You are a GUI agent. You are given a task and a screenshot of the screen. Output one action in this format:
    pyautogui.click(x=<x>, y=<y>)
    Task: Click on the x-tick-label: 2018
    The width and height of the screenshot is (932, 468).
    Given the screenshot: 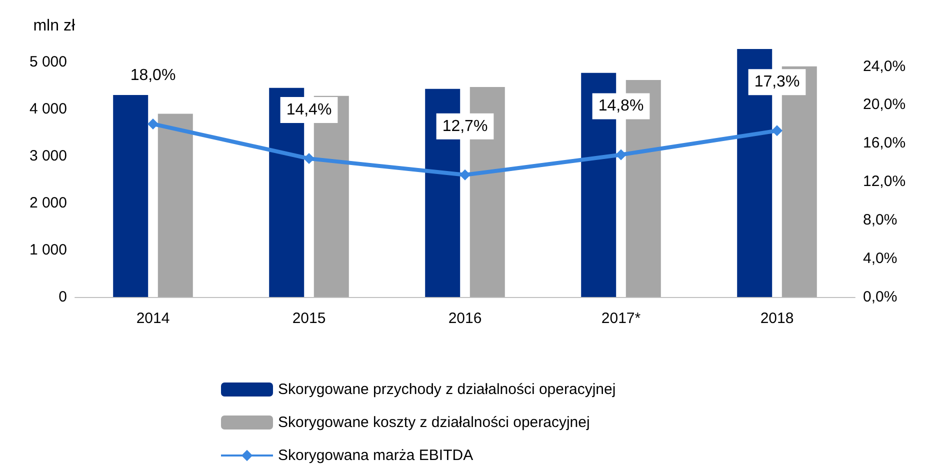 What is the action you would take?
    pyautogui.click(x=777, y=318)
    